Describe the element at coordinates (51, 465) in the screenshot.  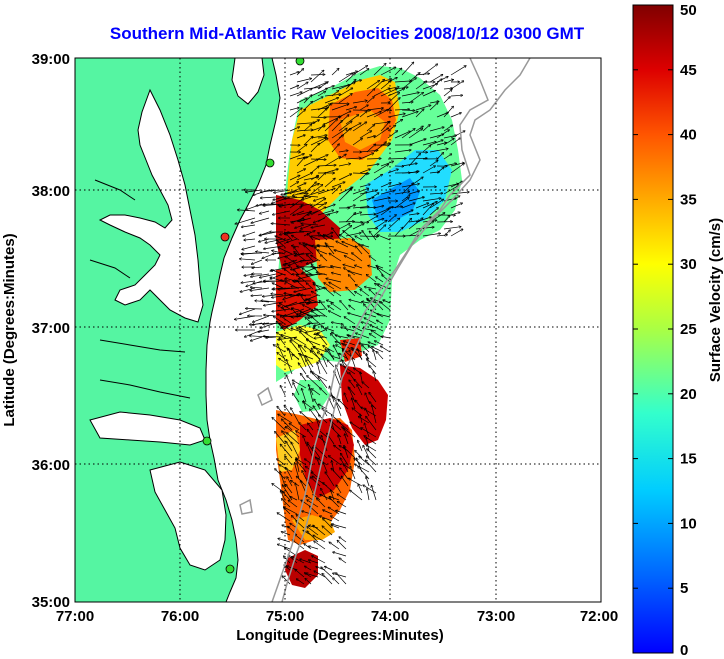
I see `y-tick-label: 36:00` at that location.